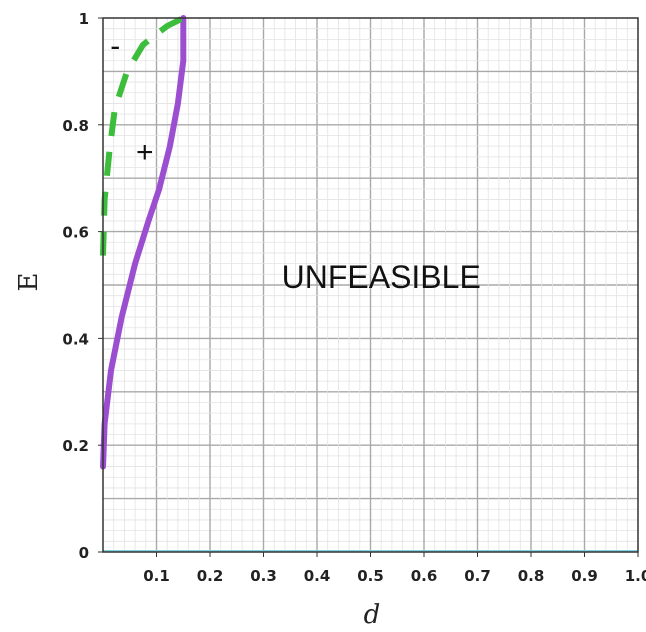 The image size is (646, 632). I want to click on y-tick-label: 0.2, so click(75, 446).